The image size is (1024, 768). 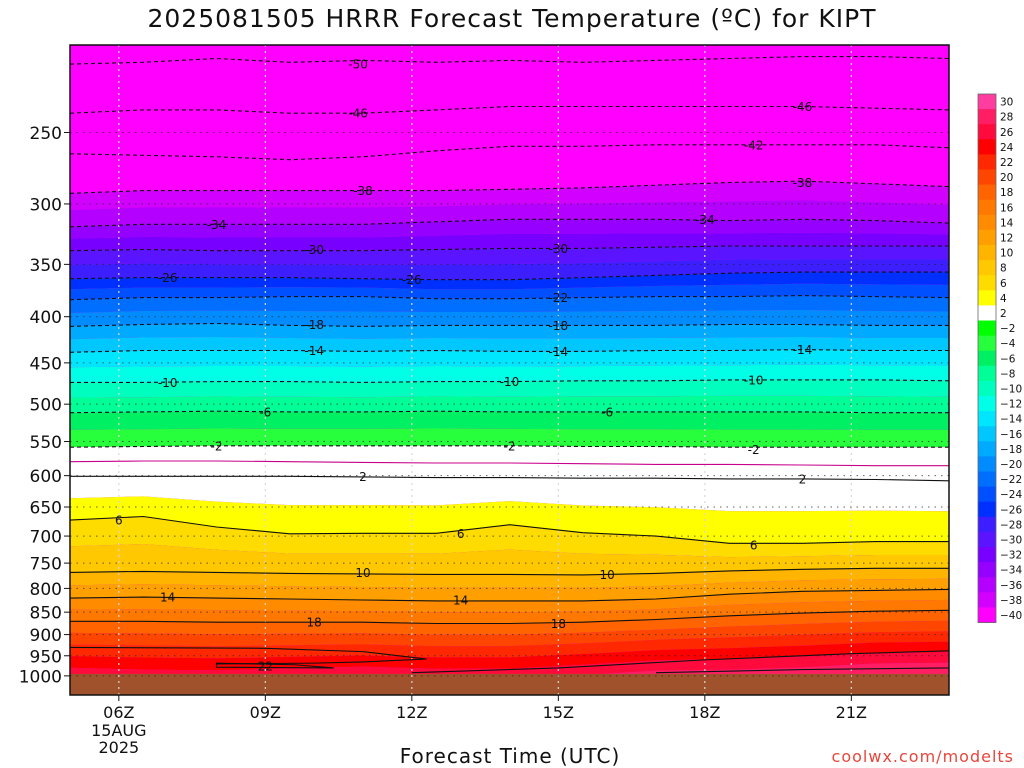 I want to click on contour-label: 22, so click(x=265, y=666).